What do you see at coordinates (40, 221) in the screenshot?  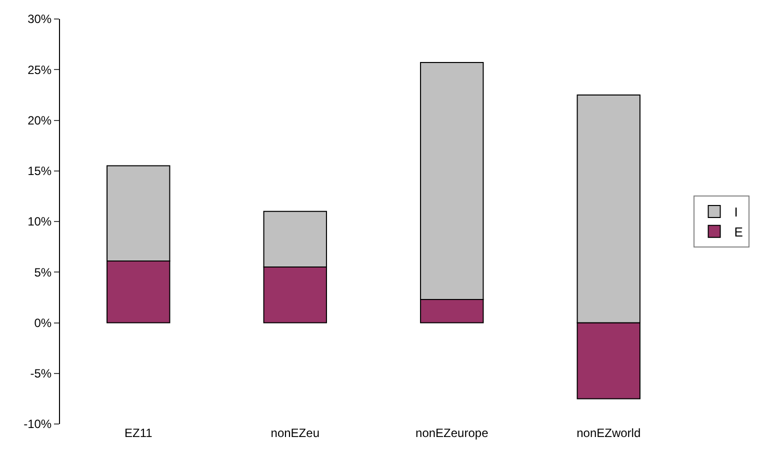 I see `y-tick-label: 10%` at bounding box center [40, 221].